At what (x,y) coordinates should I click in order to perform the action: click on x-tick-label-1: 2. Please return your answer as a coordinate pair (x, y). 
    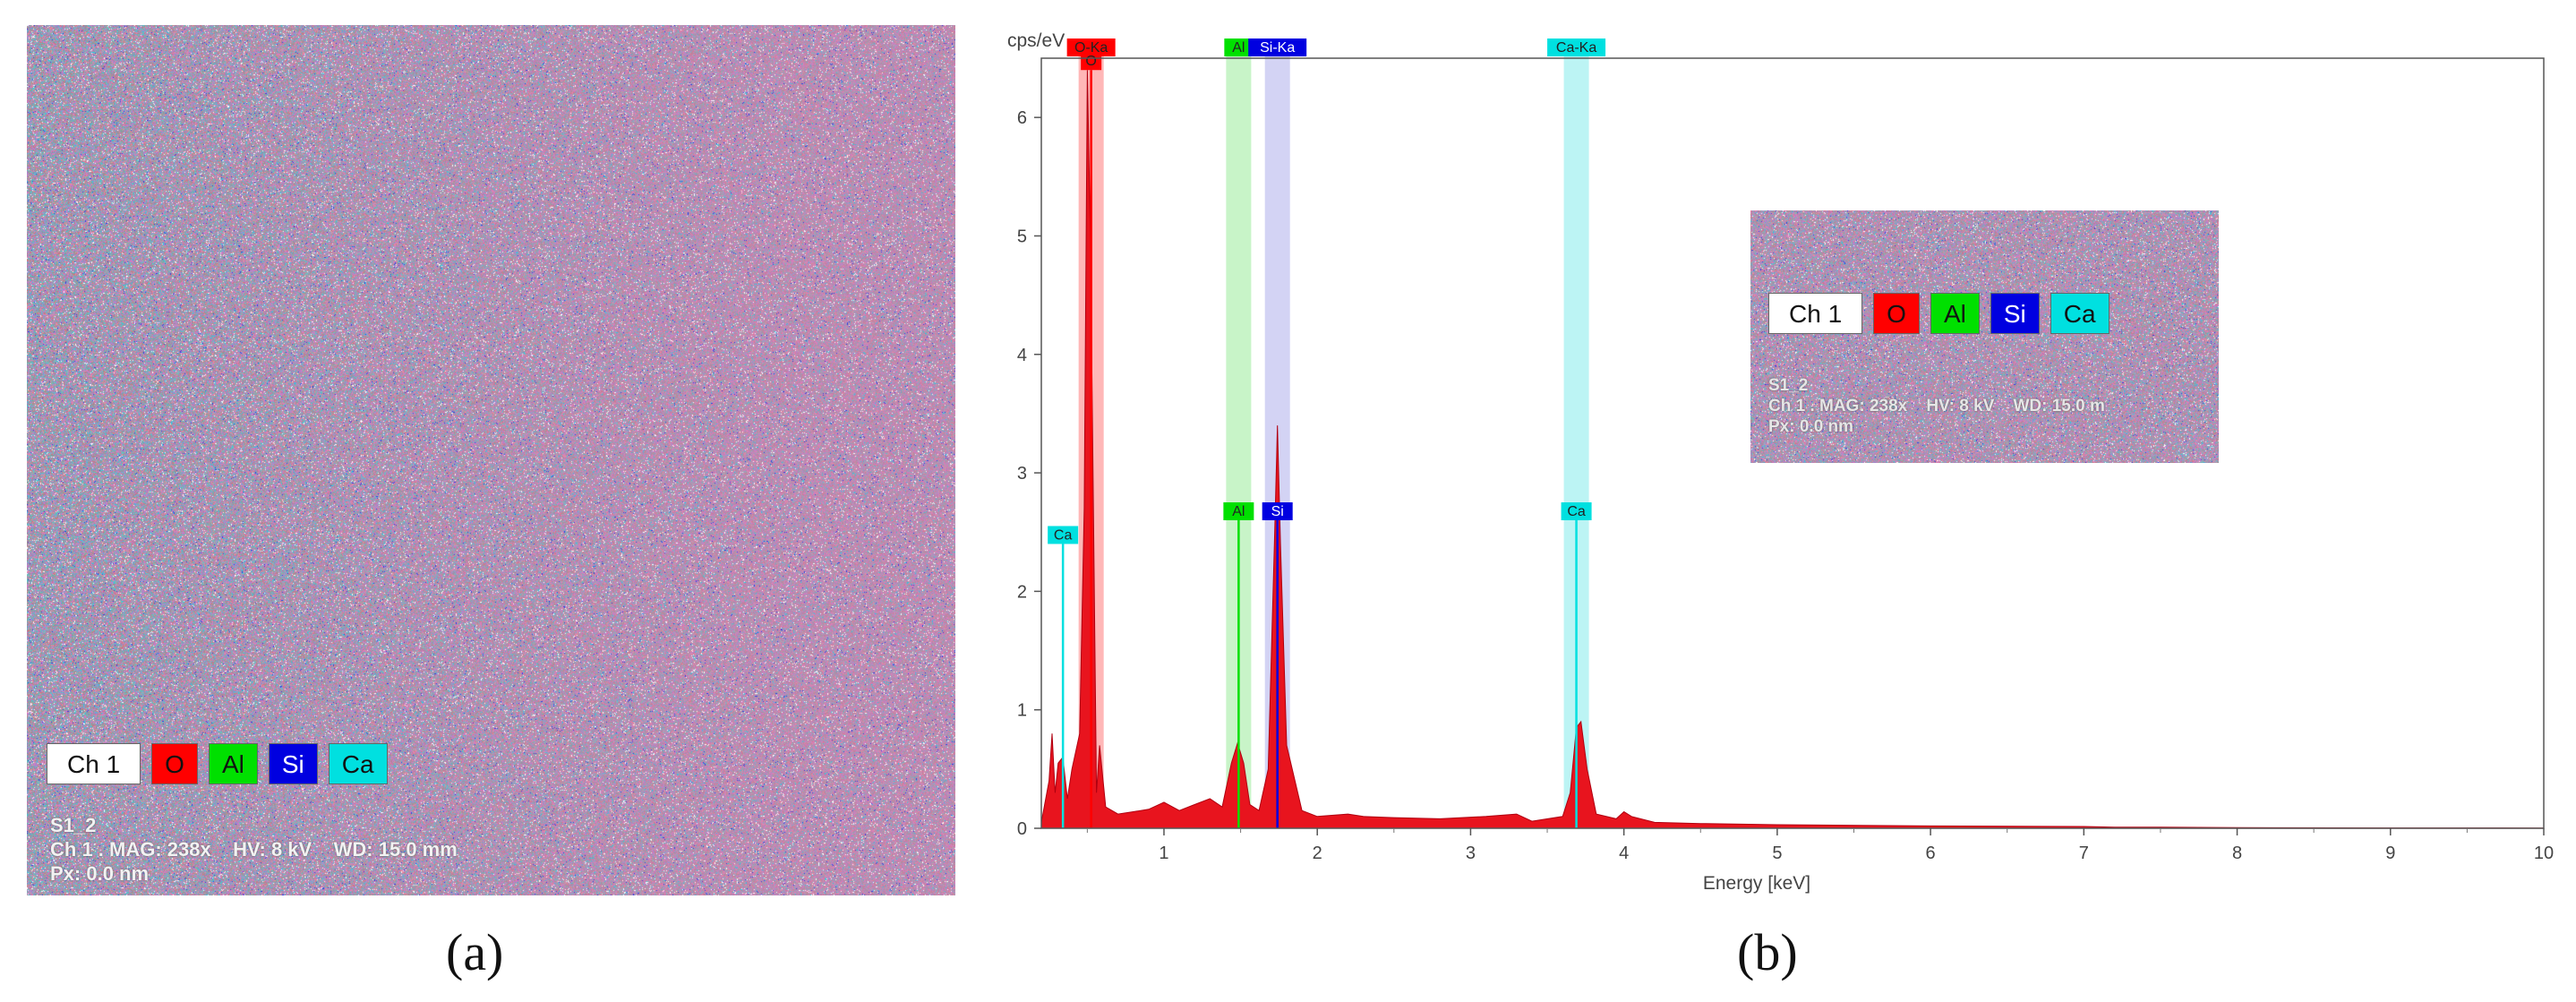
    Looking at the image, I should click on (1317, 854).